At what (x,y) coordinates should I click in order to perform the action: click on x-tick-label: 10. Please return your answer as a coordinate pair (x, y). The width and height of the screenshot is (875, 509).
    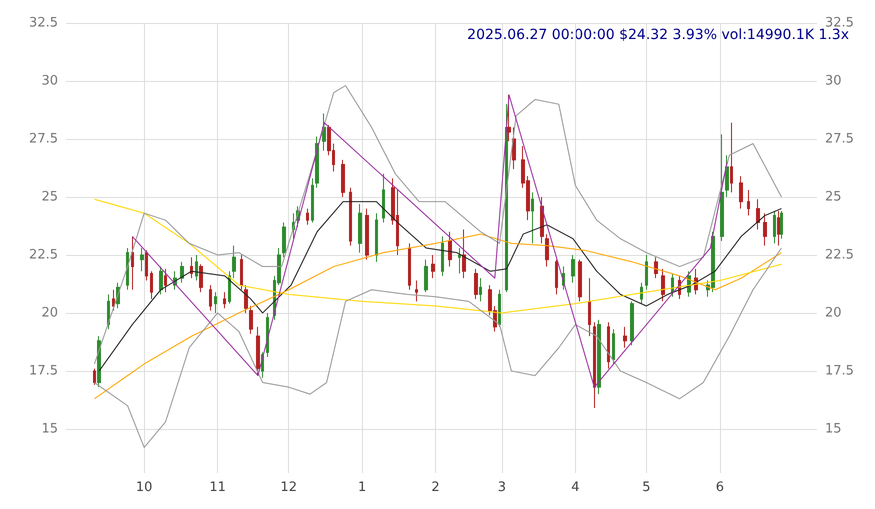
    Looking at the image, I should click on (144, 487).